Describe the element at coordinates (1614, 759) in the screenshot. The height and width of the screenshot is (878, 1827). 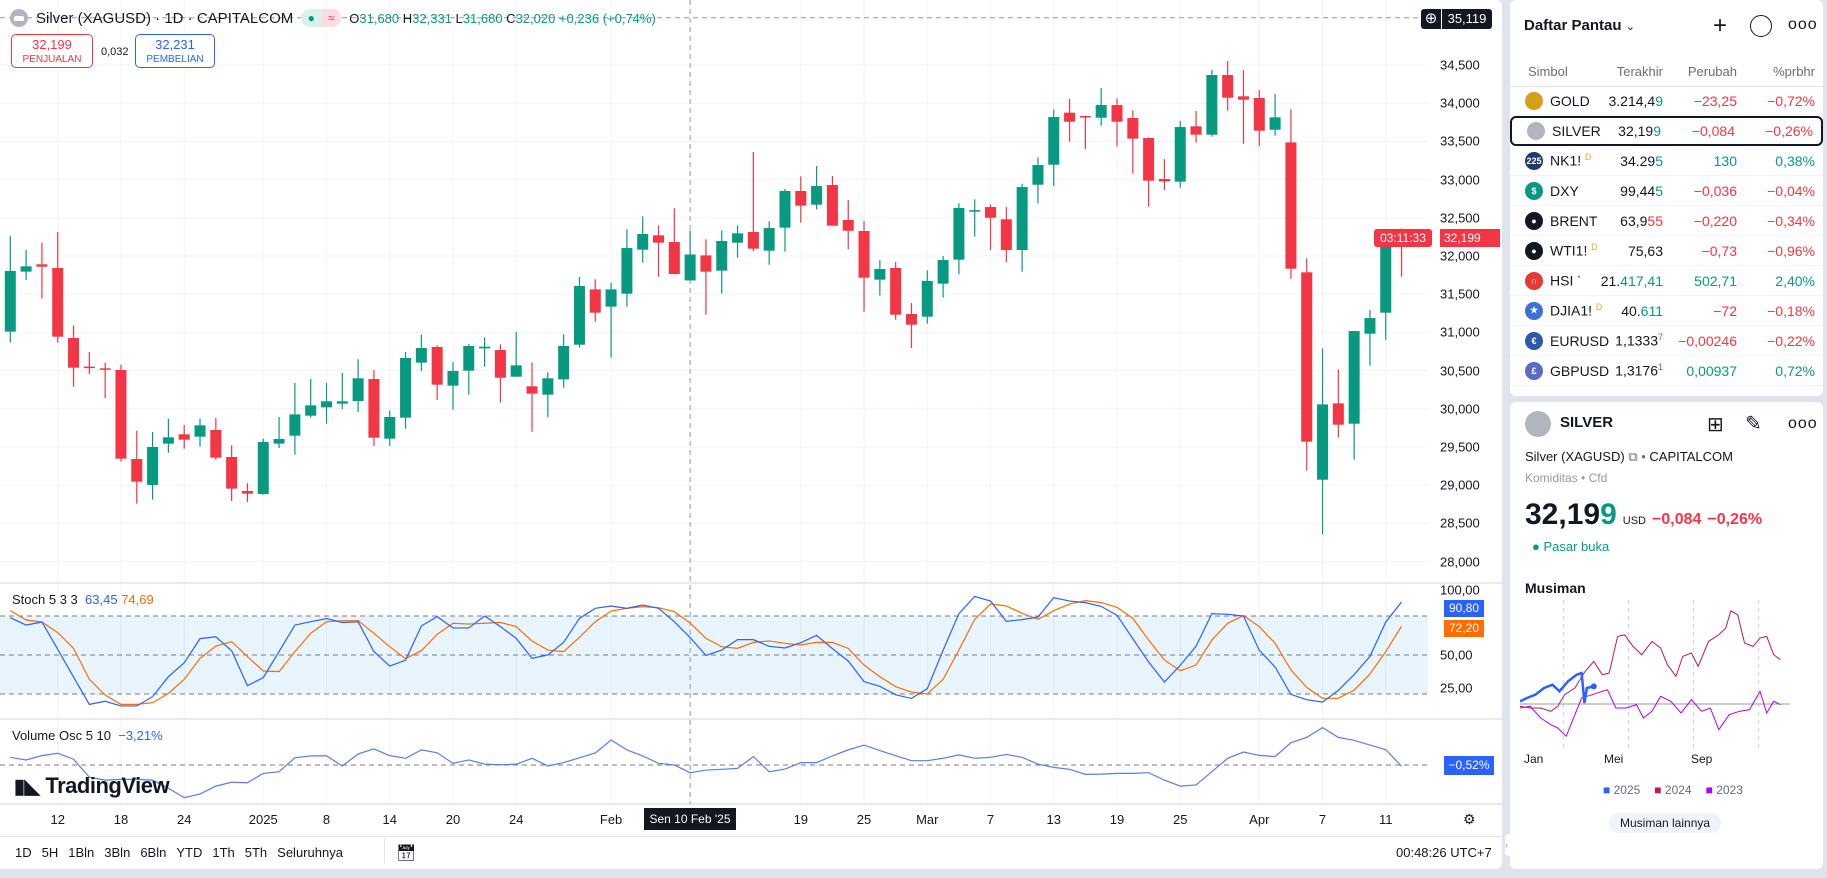
I see `month-label: Mei` at that location.